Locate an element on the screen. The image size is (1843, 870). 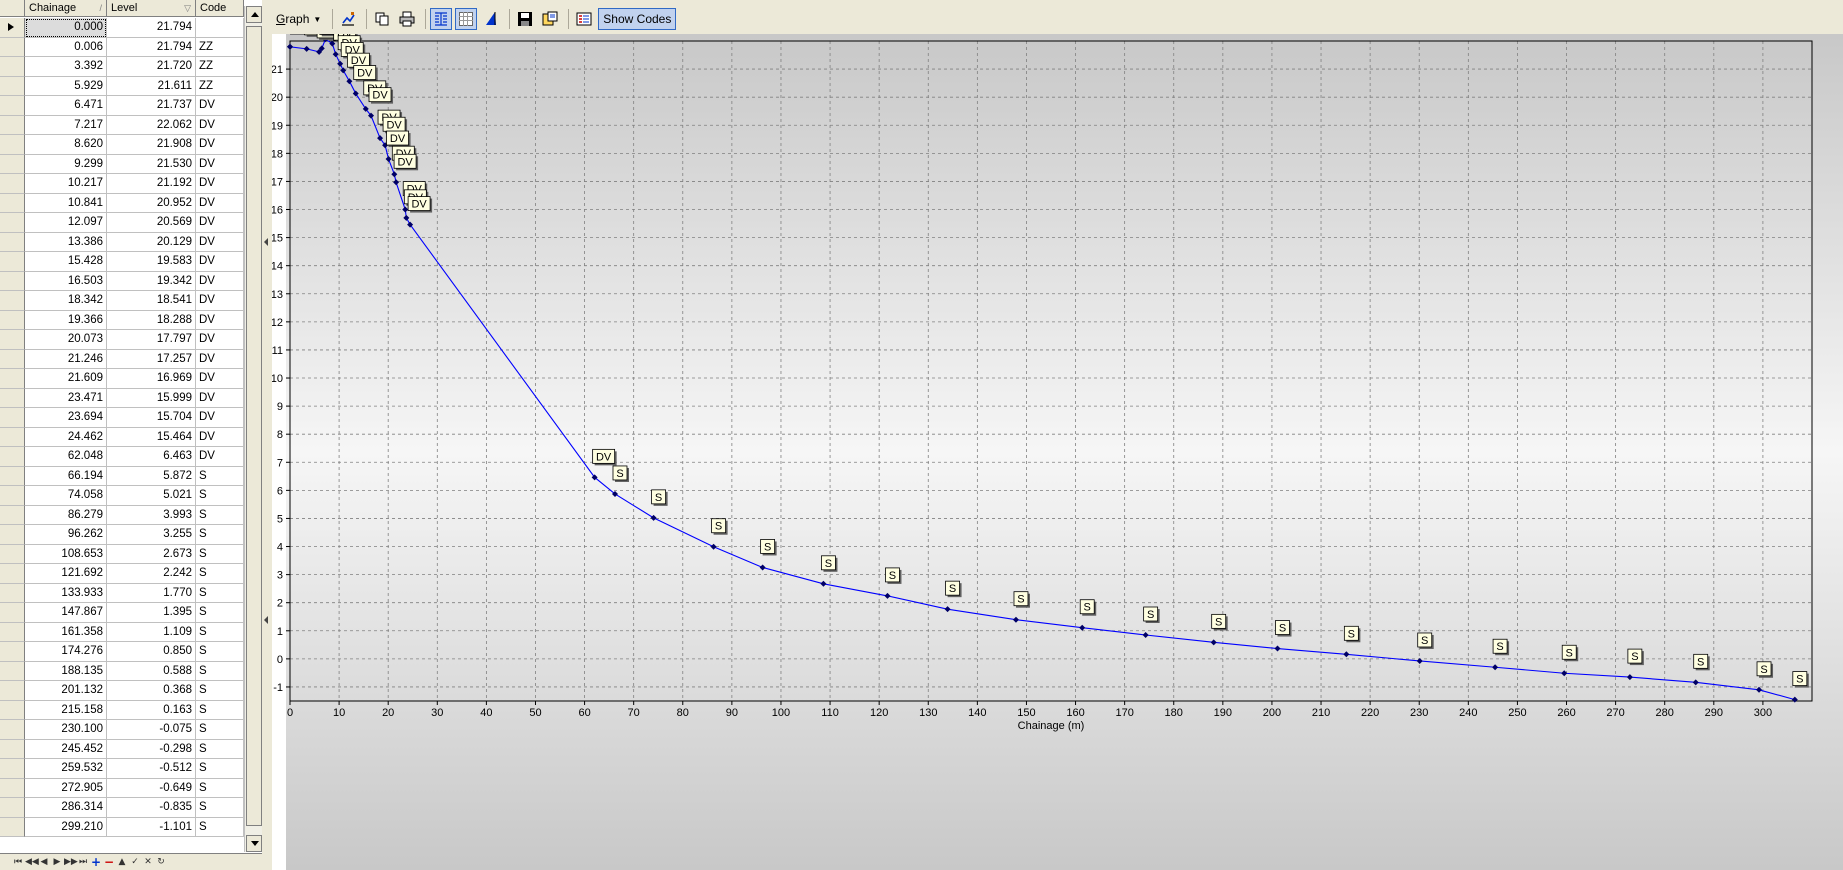
table-row: 286.314 -0.835 S is located at coordinates (122, 808).